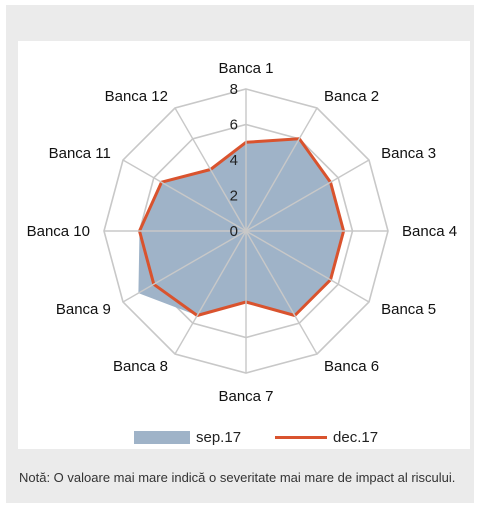 This screenshot has width=480, height=509. Describe the element at coordinates (58, 231) in the screenshot. I see `category-label: Banca 10` at that location.